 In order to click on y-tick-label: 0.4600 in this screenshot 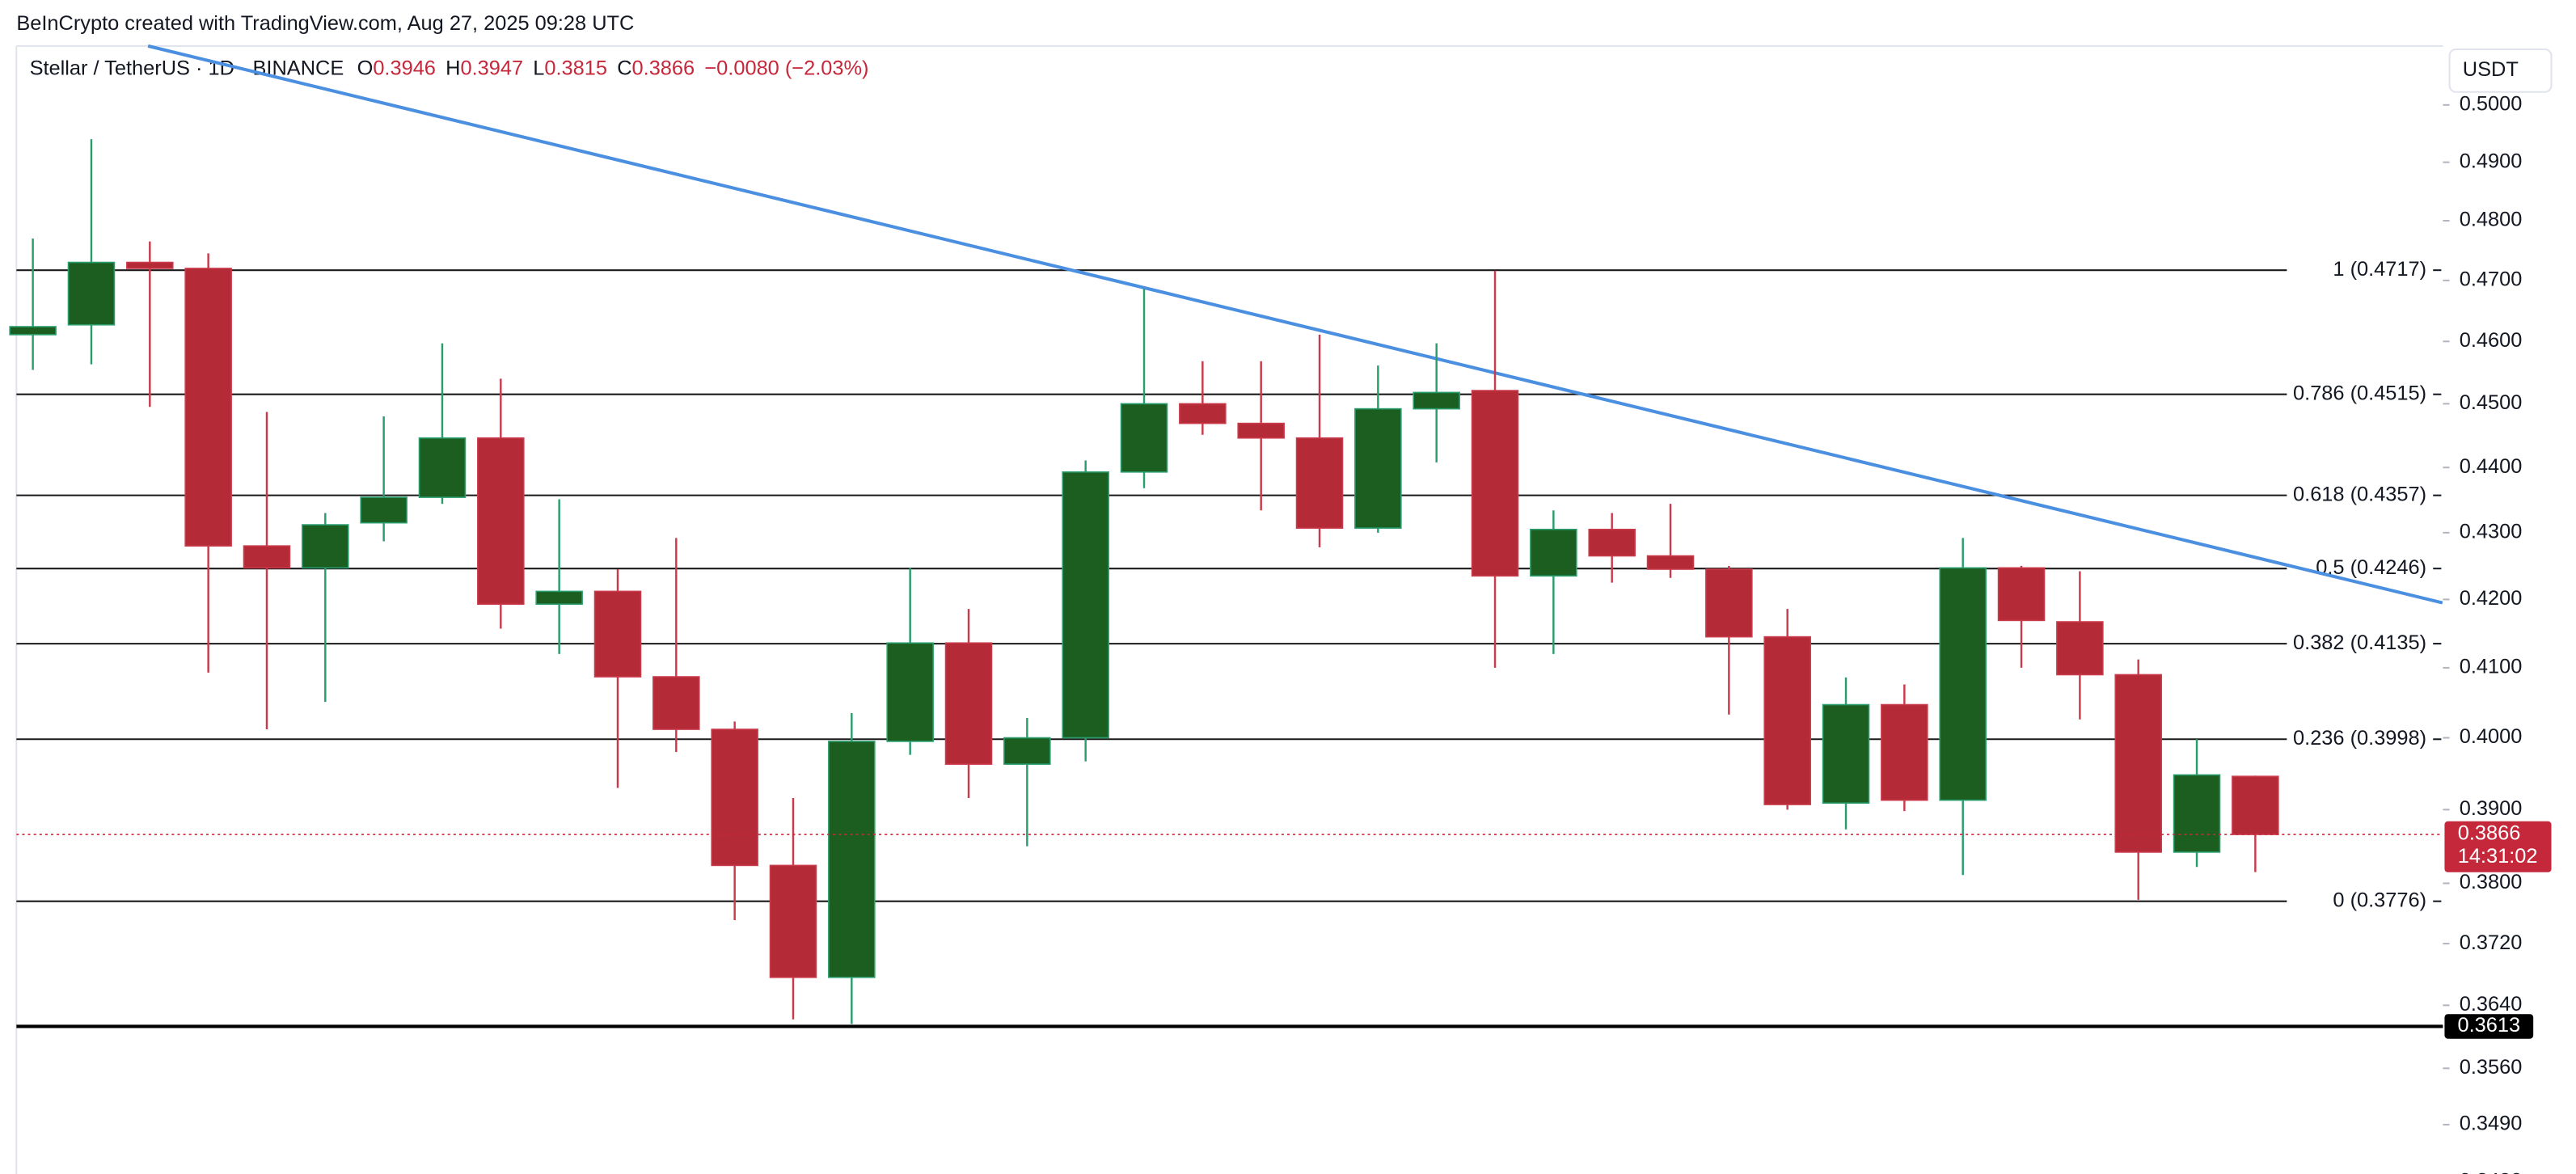, I will do `click(2491, 340)`.